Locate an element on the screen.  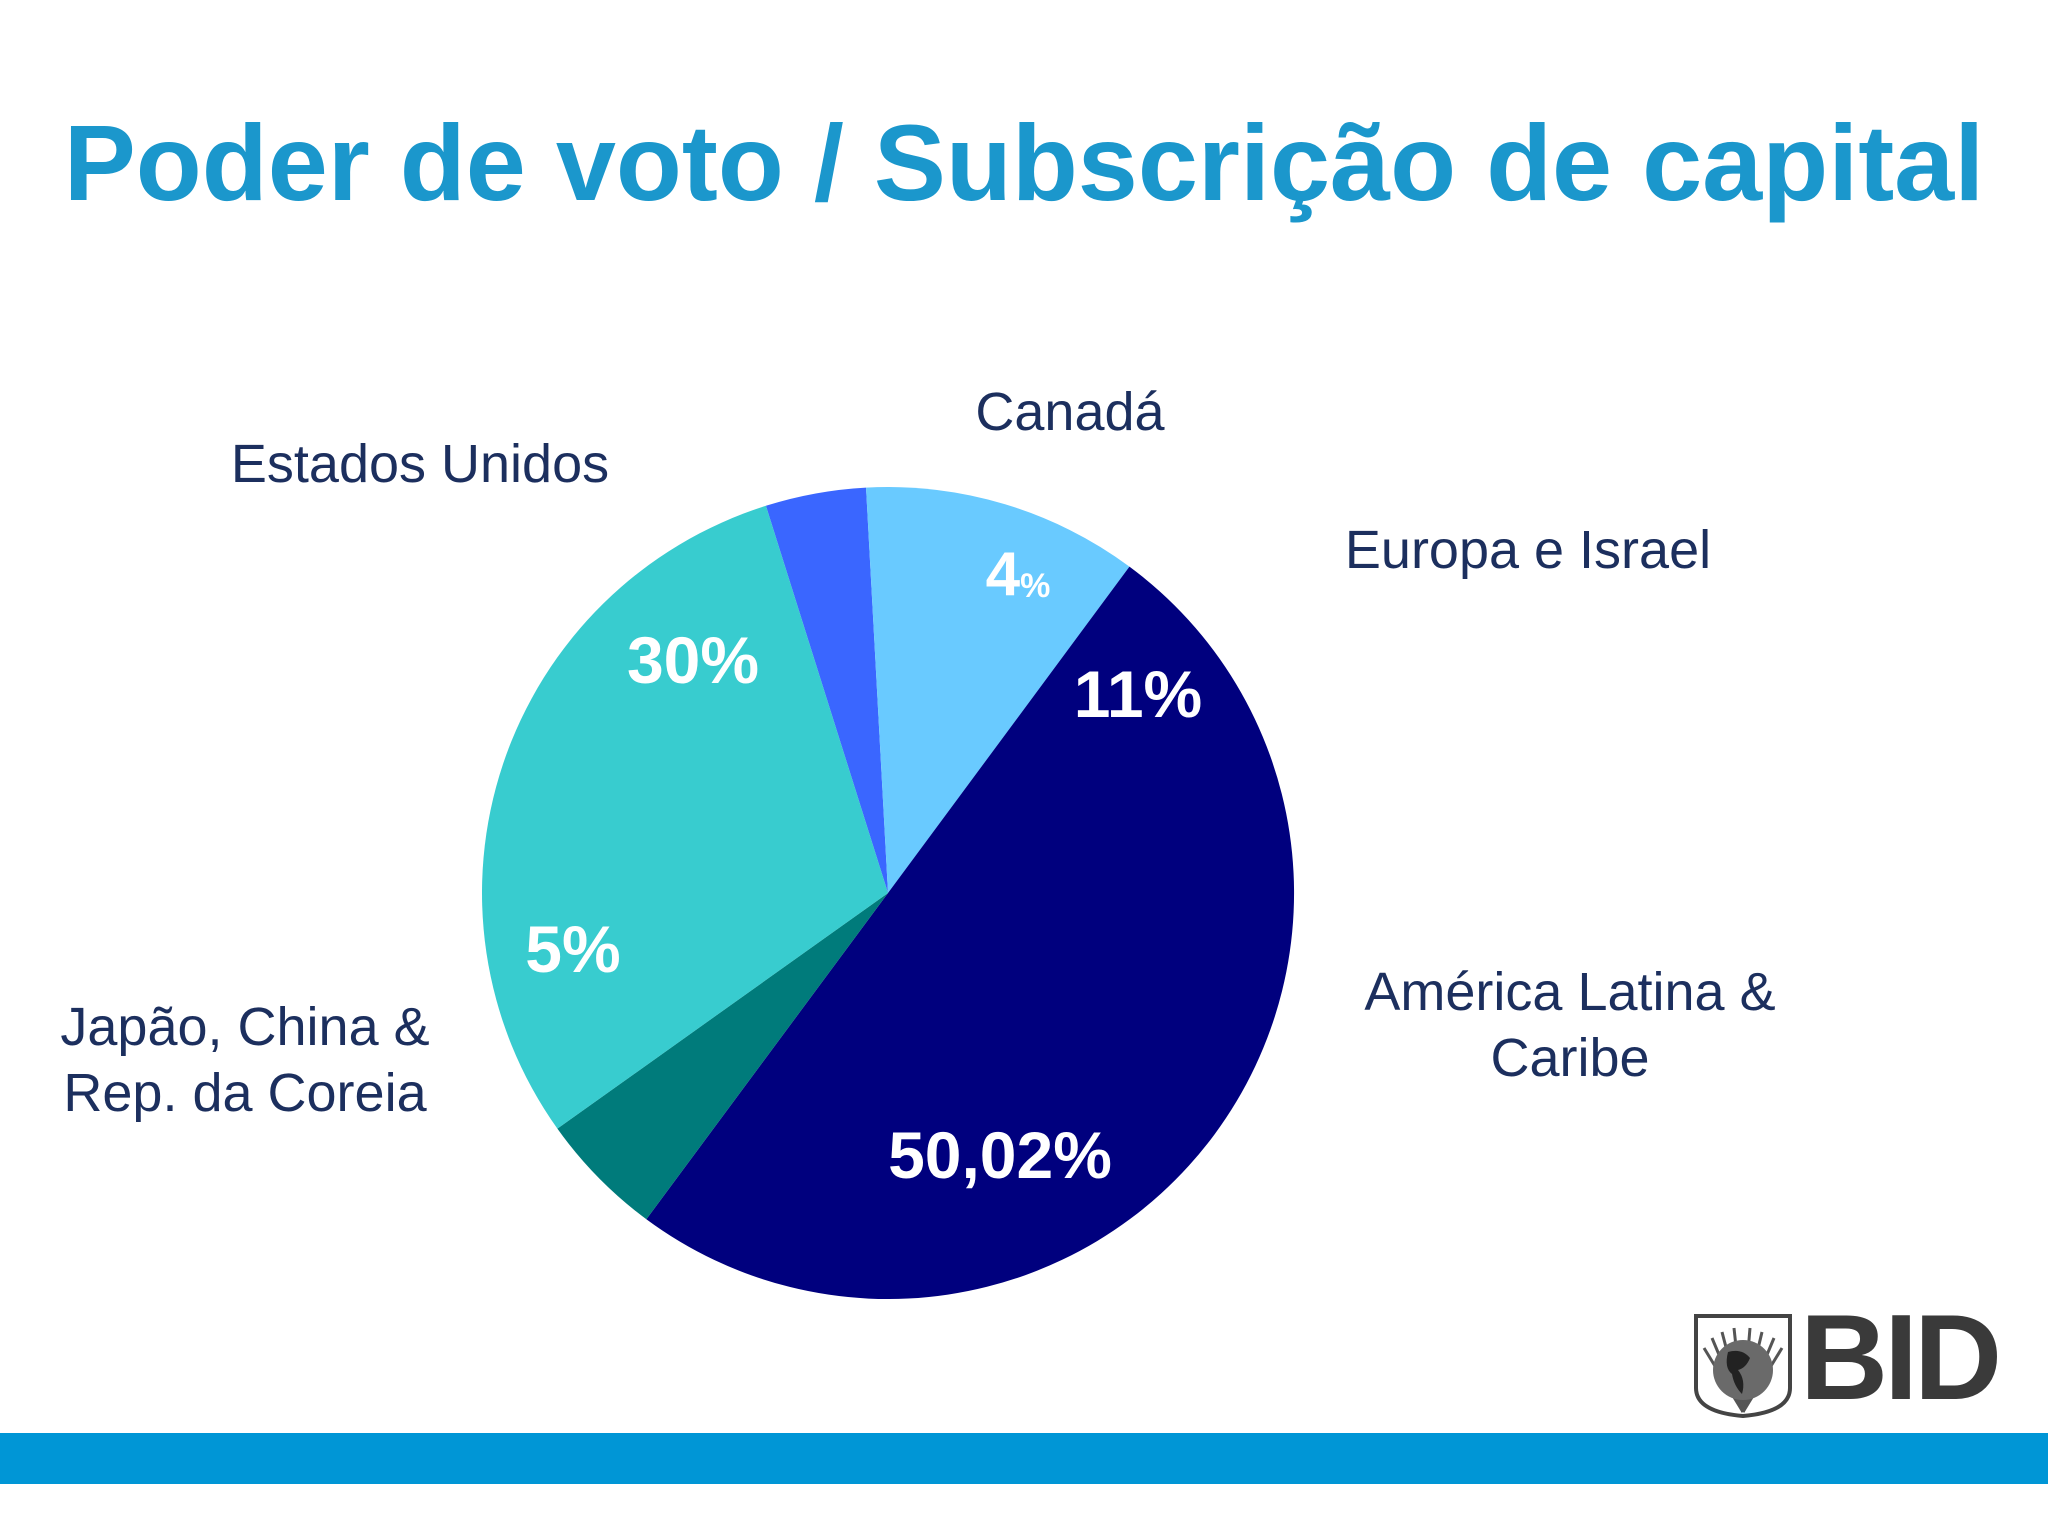
bid-globe-logo-icon is located at coordinates (1743, 1366).